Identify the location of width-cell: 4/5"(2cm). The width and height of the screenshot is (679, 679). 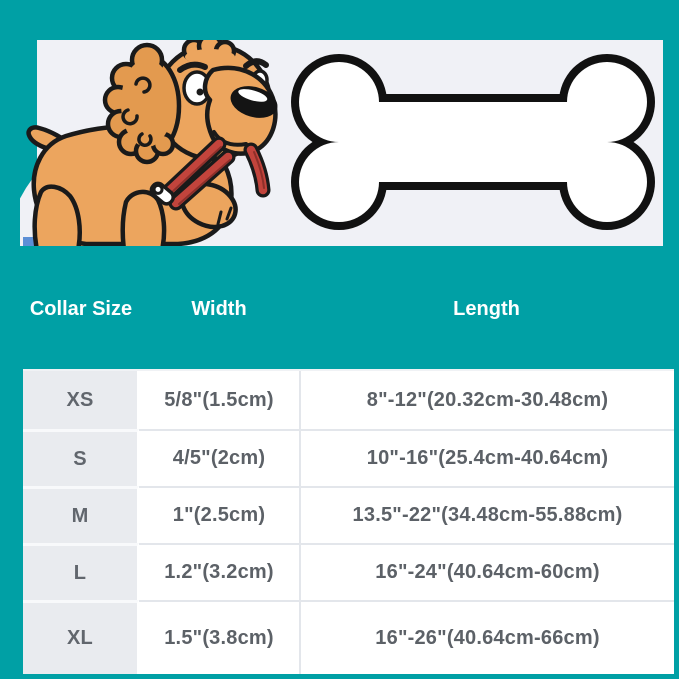
(219, 457).